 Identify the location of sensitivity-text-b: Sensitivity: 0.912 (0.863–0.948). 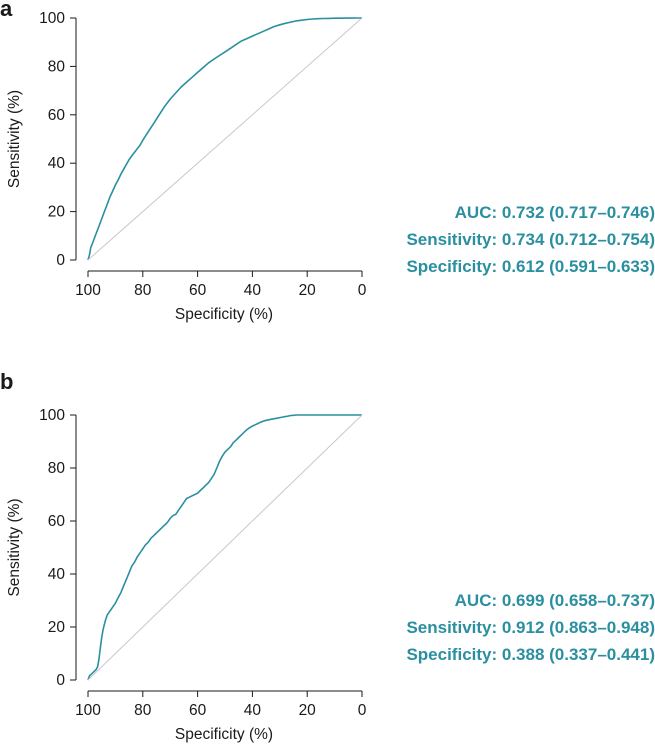
(530, 627).